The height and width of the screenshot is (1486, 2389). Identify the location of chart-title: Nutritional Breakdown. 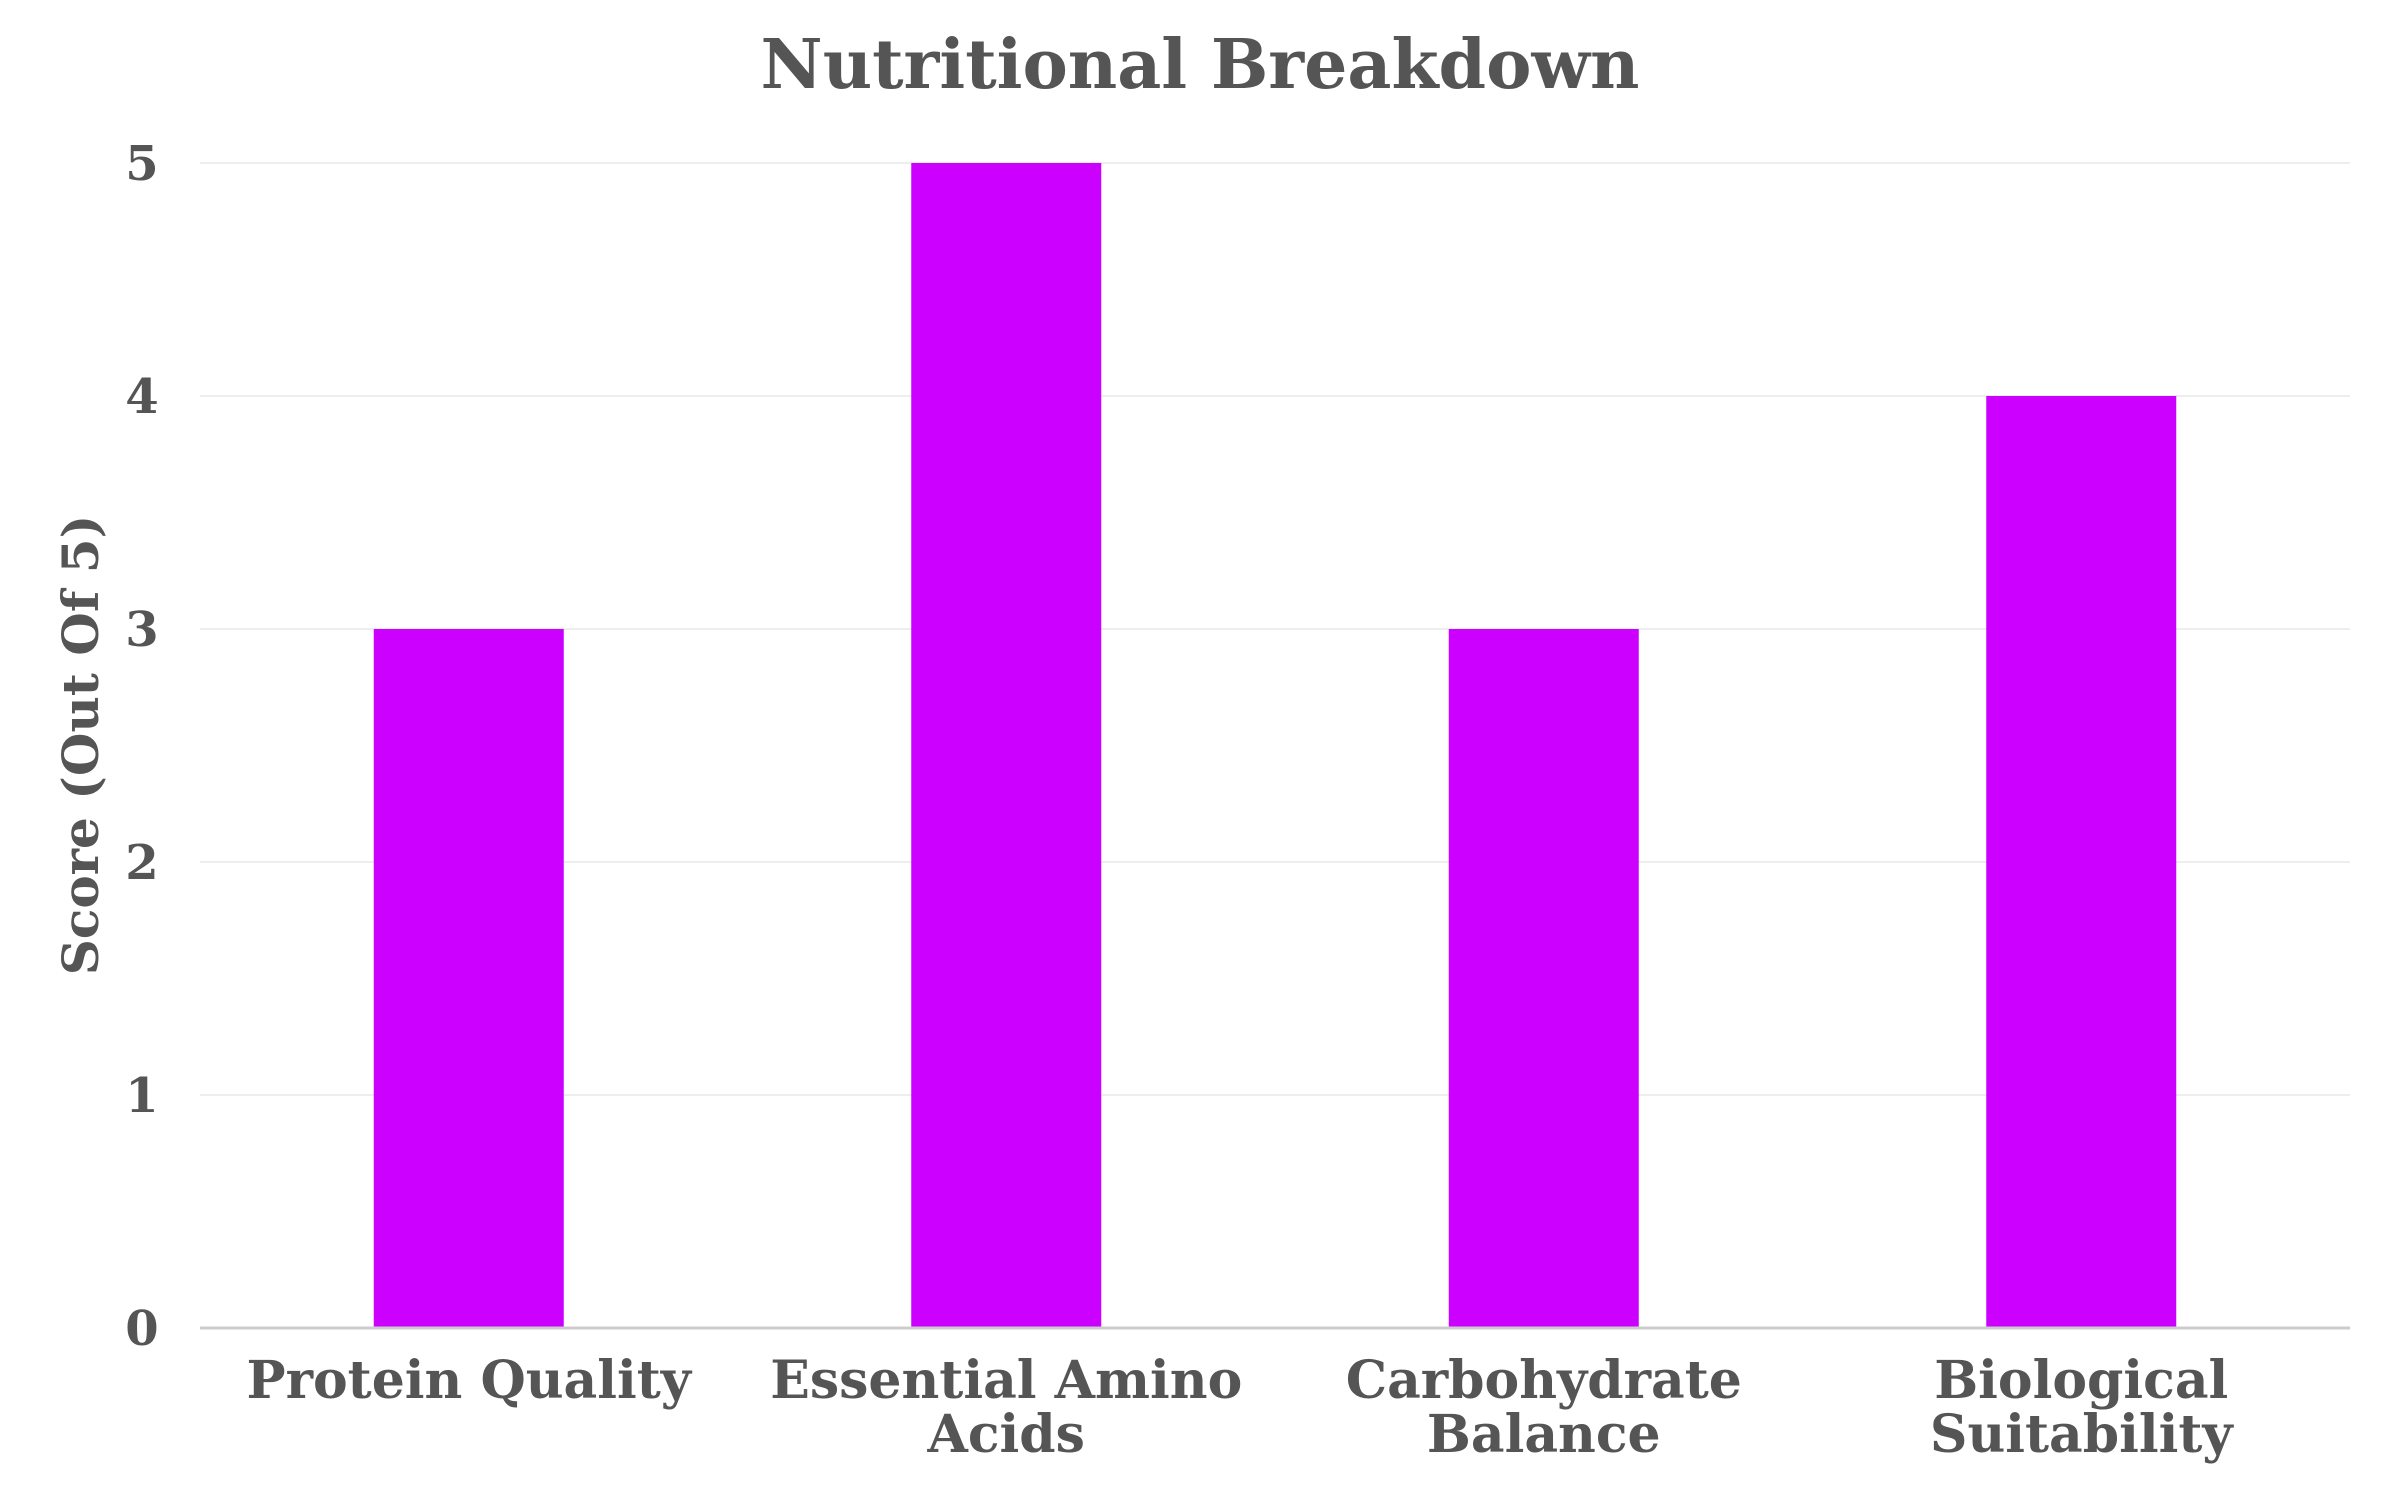
(1200, 65).